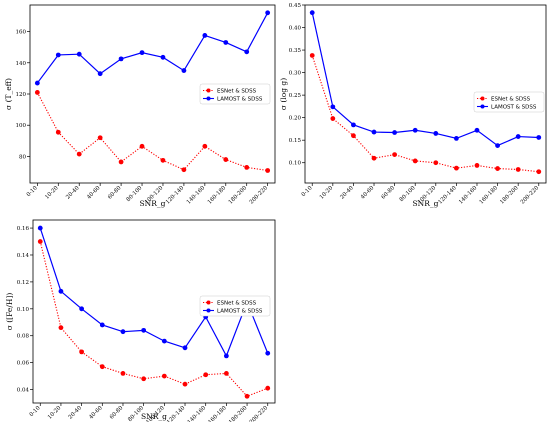 The height and width of the screenshot is (422, 550). Describe the element at coordinates (295, 6) in the screenshot. I see `y-tick-label: 0.45` at that location.